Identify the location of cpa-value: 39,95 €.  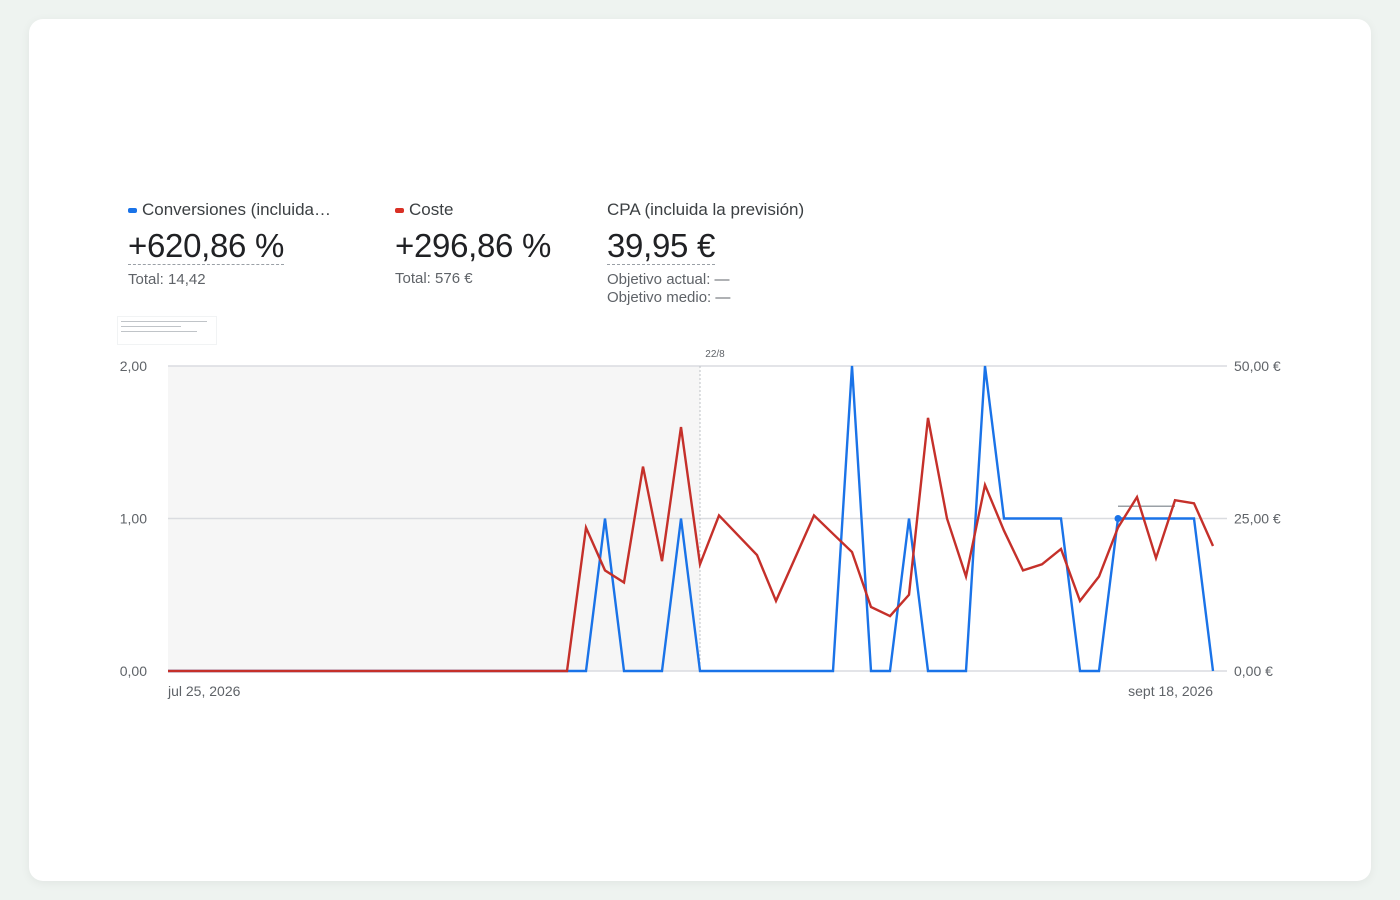
(661, 246).